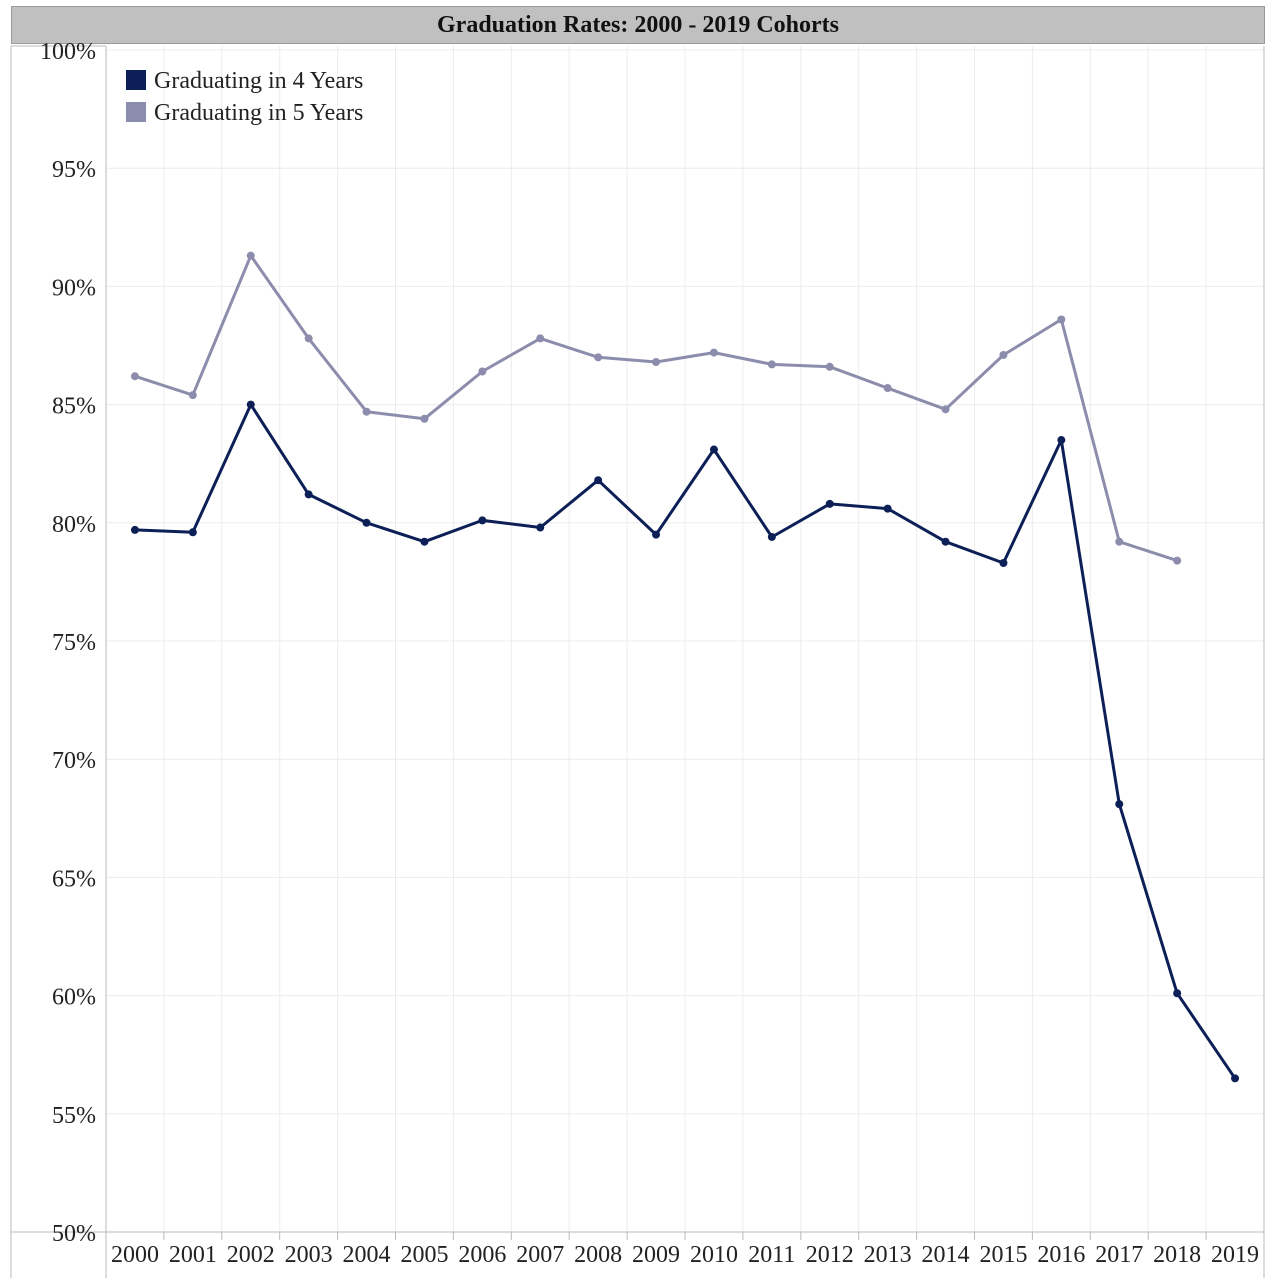  Describe the element at coordinates (540, 1255) in the screenshot. I see `x-tick-label: 2007` at that location.